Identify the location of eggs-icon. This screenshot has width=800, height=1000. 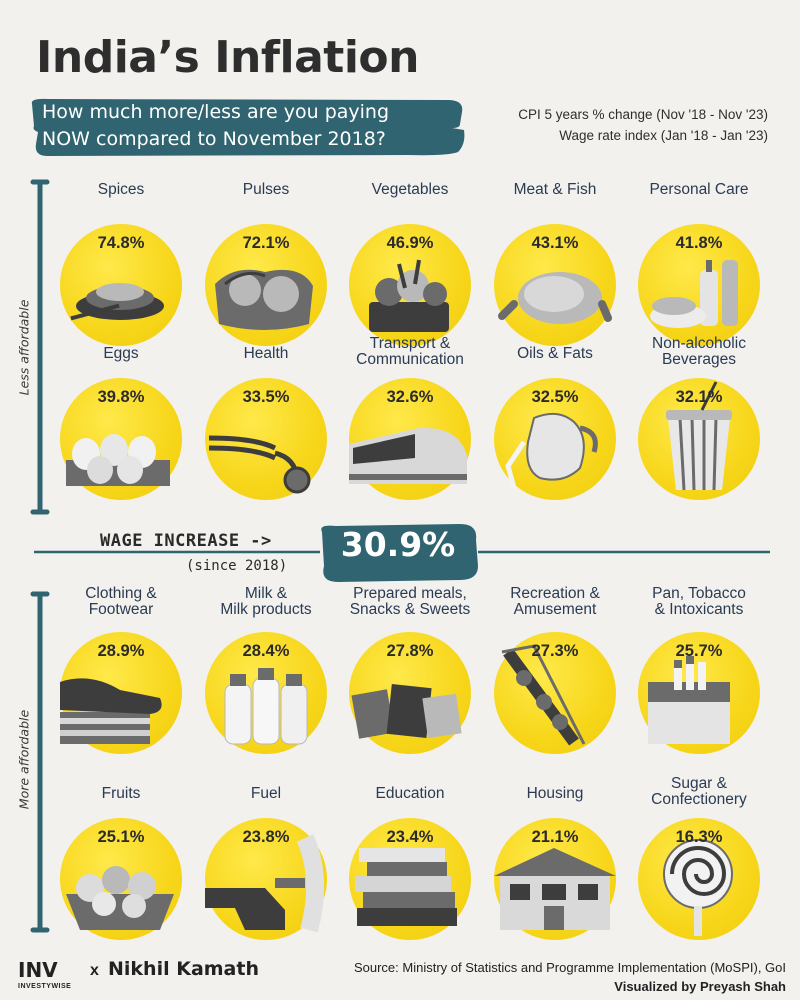
(118, 460).